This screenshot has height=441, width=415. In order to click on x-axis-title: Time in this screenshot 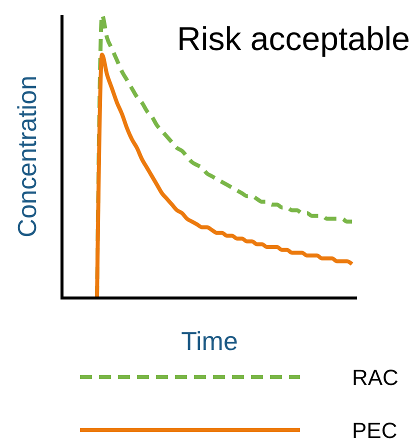, I will do `click(209, 341)`.